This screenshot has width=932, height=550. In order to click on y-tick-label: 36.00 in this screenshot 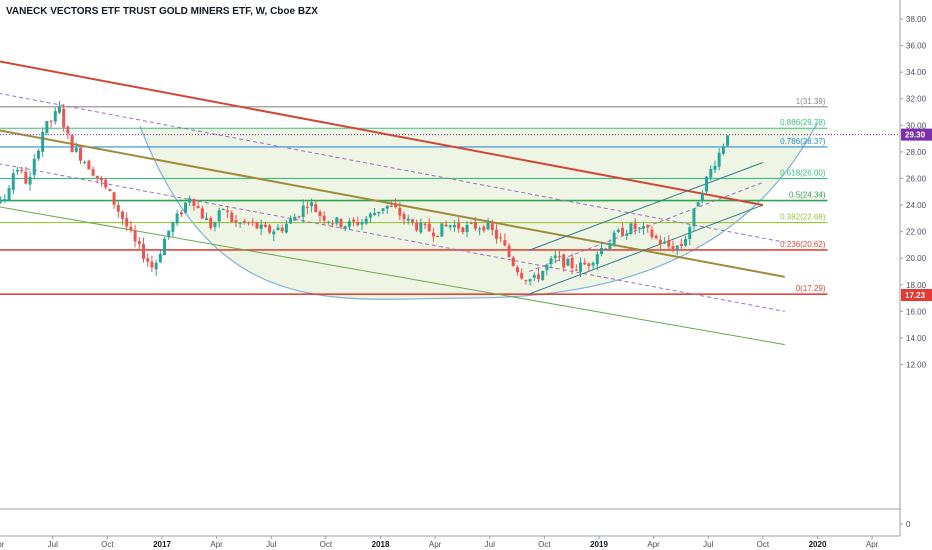, I will do `click(916, 46)`.